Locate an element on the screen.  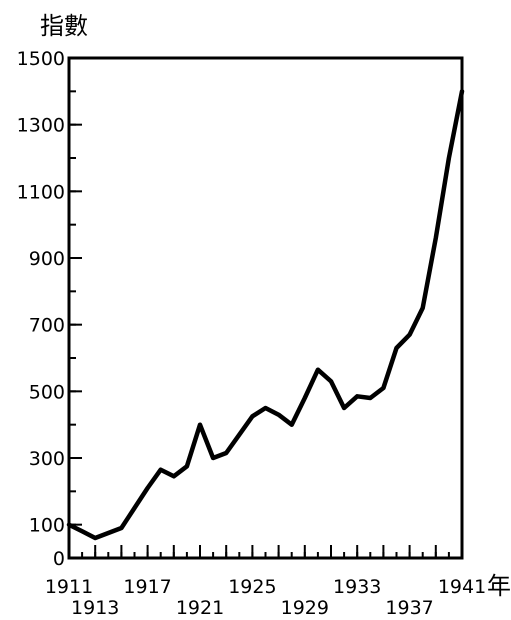
x-axis: 1911 1917 1925 1933 1941 1913 1921 1929 1937 is located at coordinates (265, 582).